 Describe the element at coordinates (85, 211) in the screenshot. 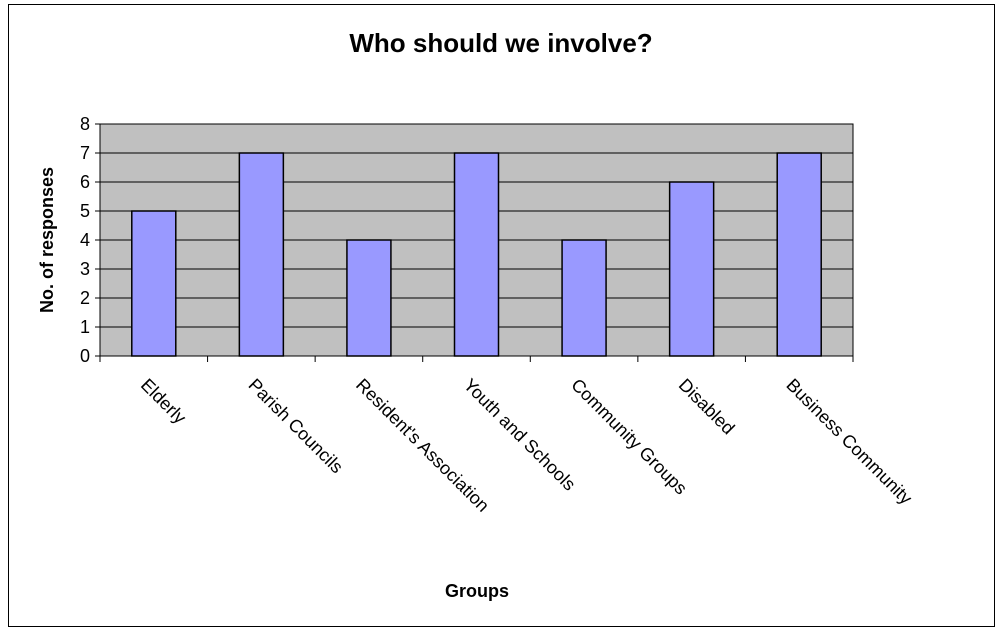

I see `y-tick-label: 5` at that location.